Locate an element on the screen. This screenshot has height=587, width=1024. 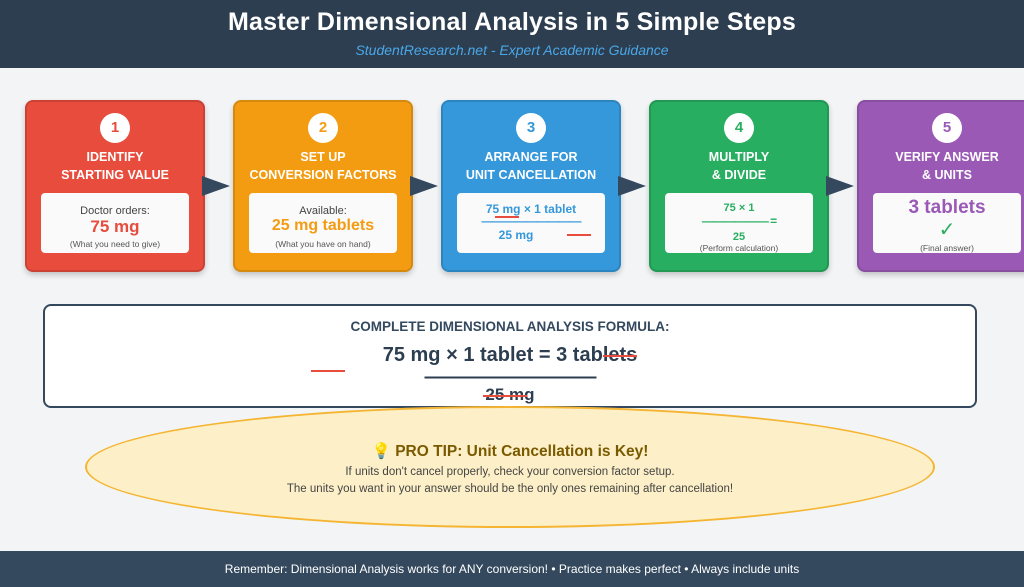
step-number-badge: 2 is located at coordinates (323, 128).